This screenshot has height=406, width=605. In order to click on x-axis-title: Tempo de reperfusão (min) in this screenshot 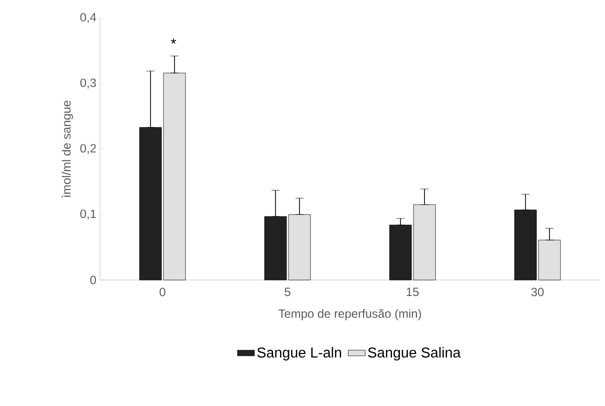, I will do `click(349, 314)`.